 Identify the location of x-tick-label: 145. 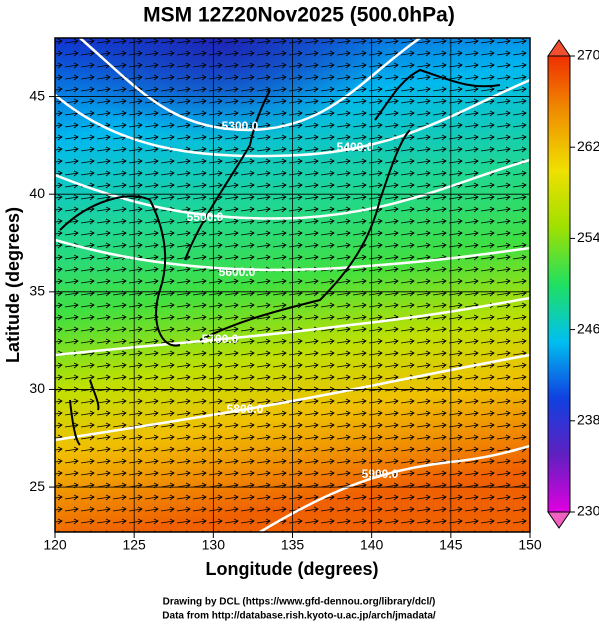
(451, 545).